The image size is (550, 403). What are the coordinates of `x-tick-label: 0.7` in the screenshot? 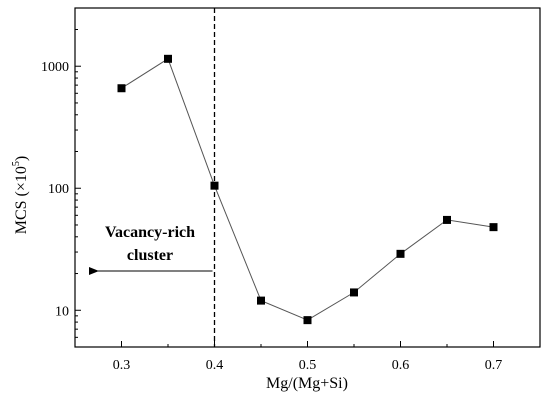 It's located at (494, 365).